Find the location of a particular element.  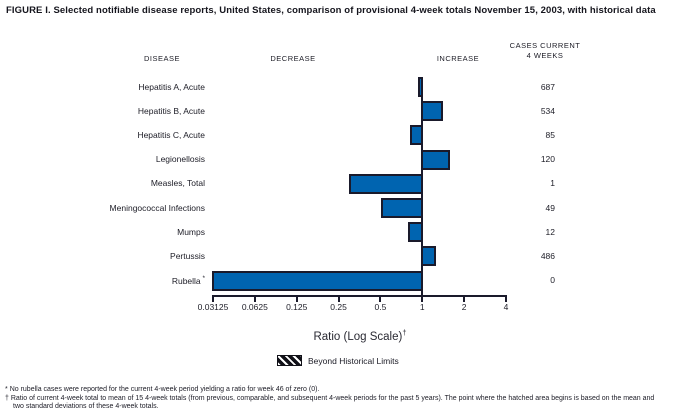

legend: Beyond Historical Limits is located at coordinates (338, 360).